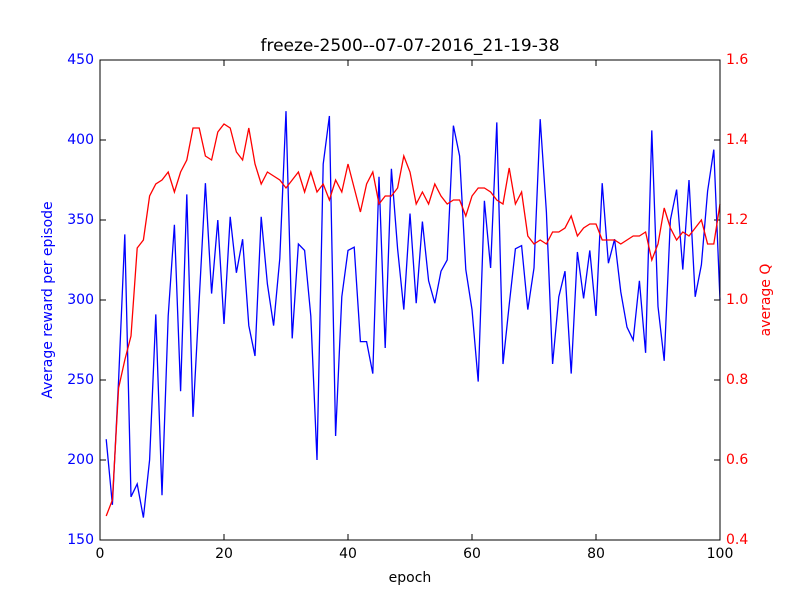 The width and height of the screenshot is (800, 600). What do you see at coordinates (737, 460) in the screenshot?
I see `y2-tick-label: 0.6` at bounding box center [737, 460].